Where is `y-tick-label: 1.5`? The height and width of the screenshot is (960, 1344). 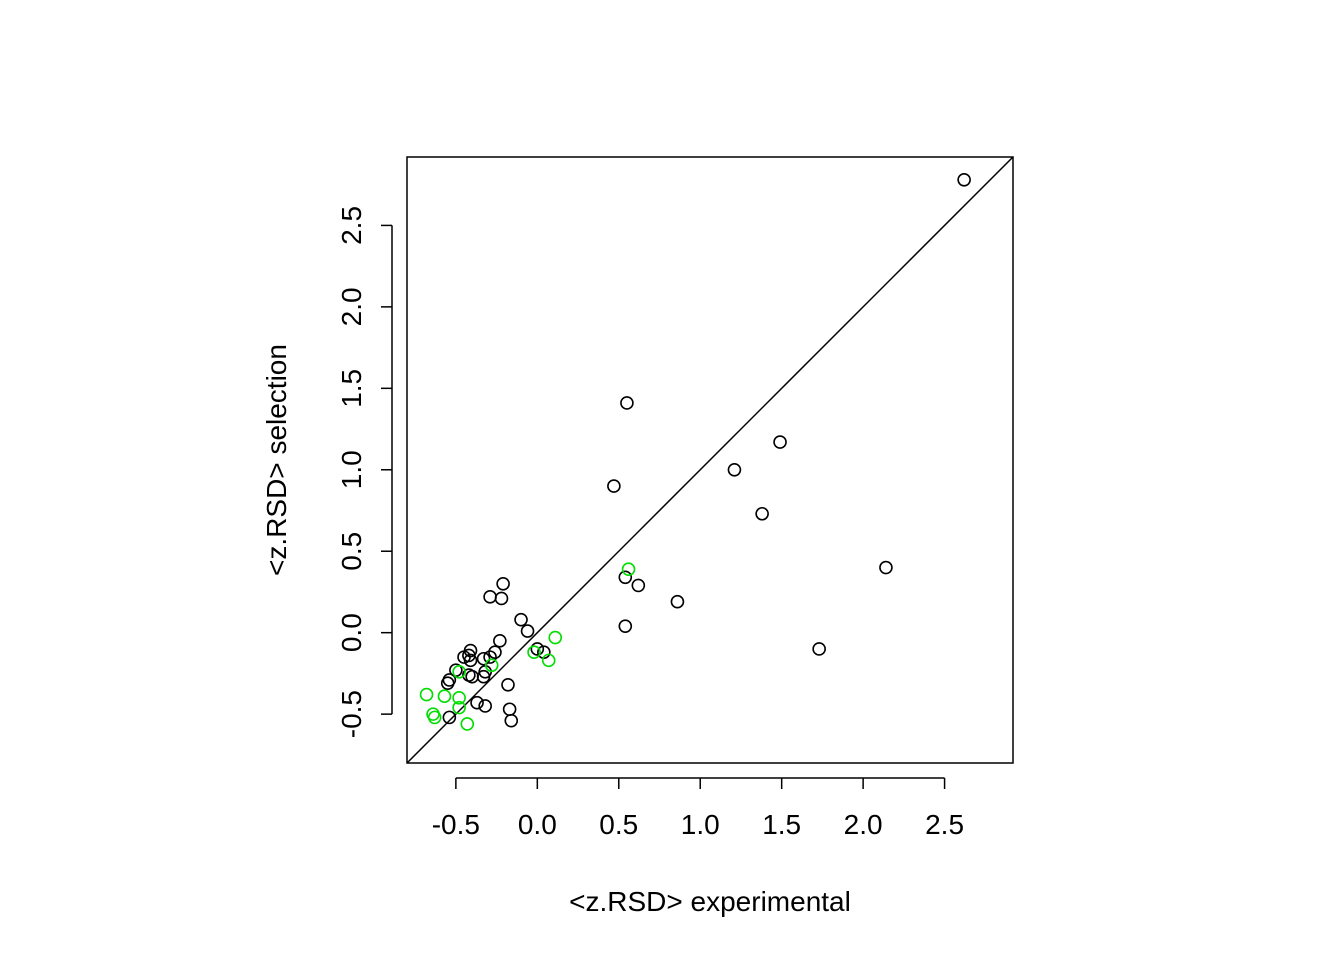 y-tick-label: 1.5 is located at coordinates (351, 388).